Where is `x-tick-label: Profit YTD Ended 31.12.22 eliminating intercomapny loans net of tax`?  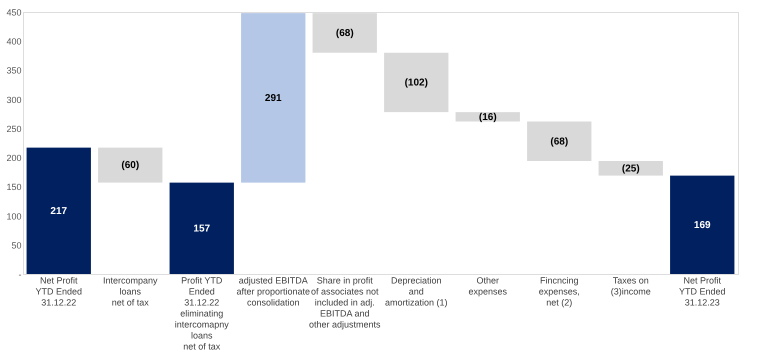 x-tick-label: Profit YTD Ended 31.12.22 eliminating intercomapny loans net of tax is located at coordinates (202, 314).